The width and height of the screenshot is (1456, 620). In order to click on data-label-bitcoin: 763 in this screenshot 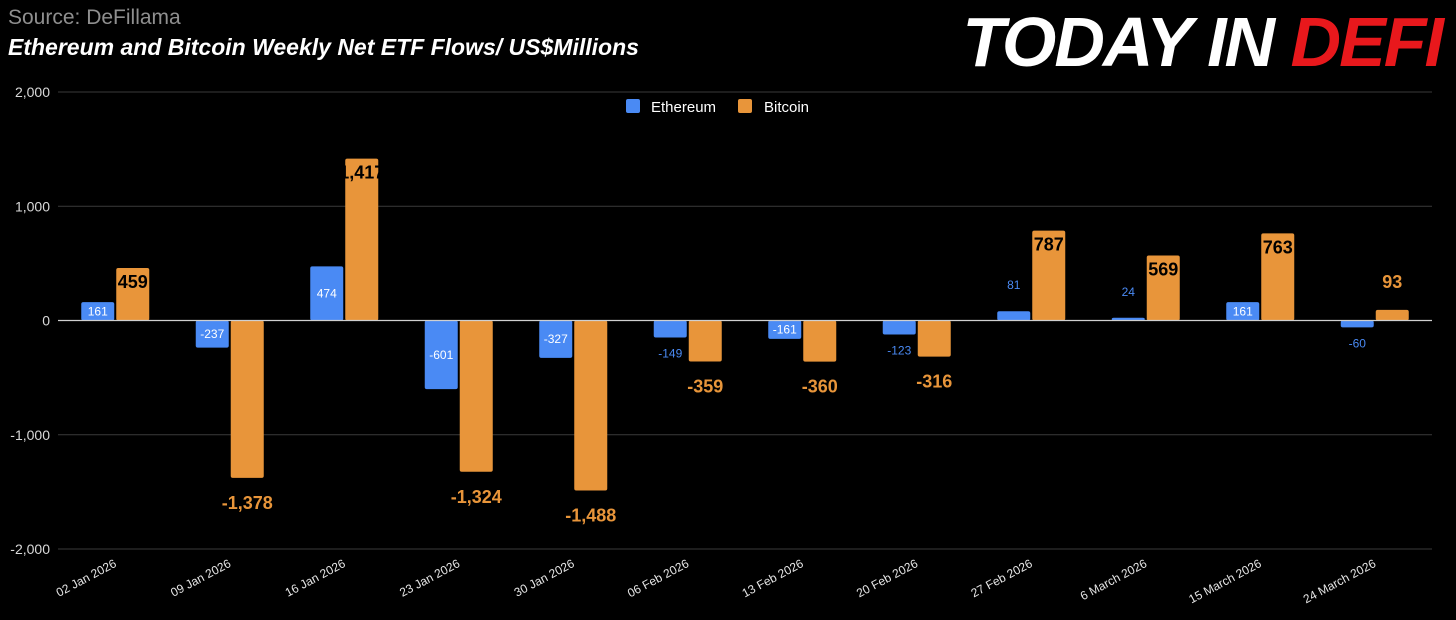, I will do `click(1278, 247)`.